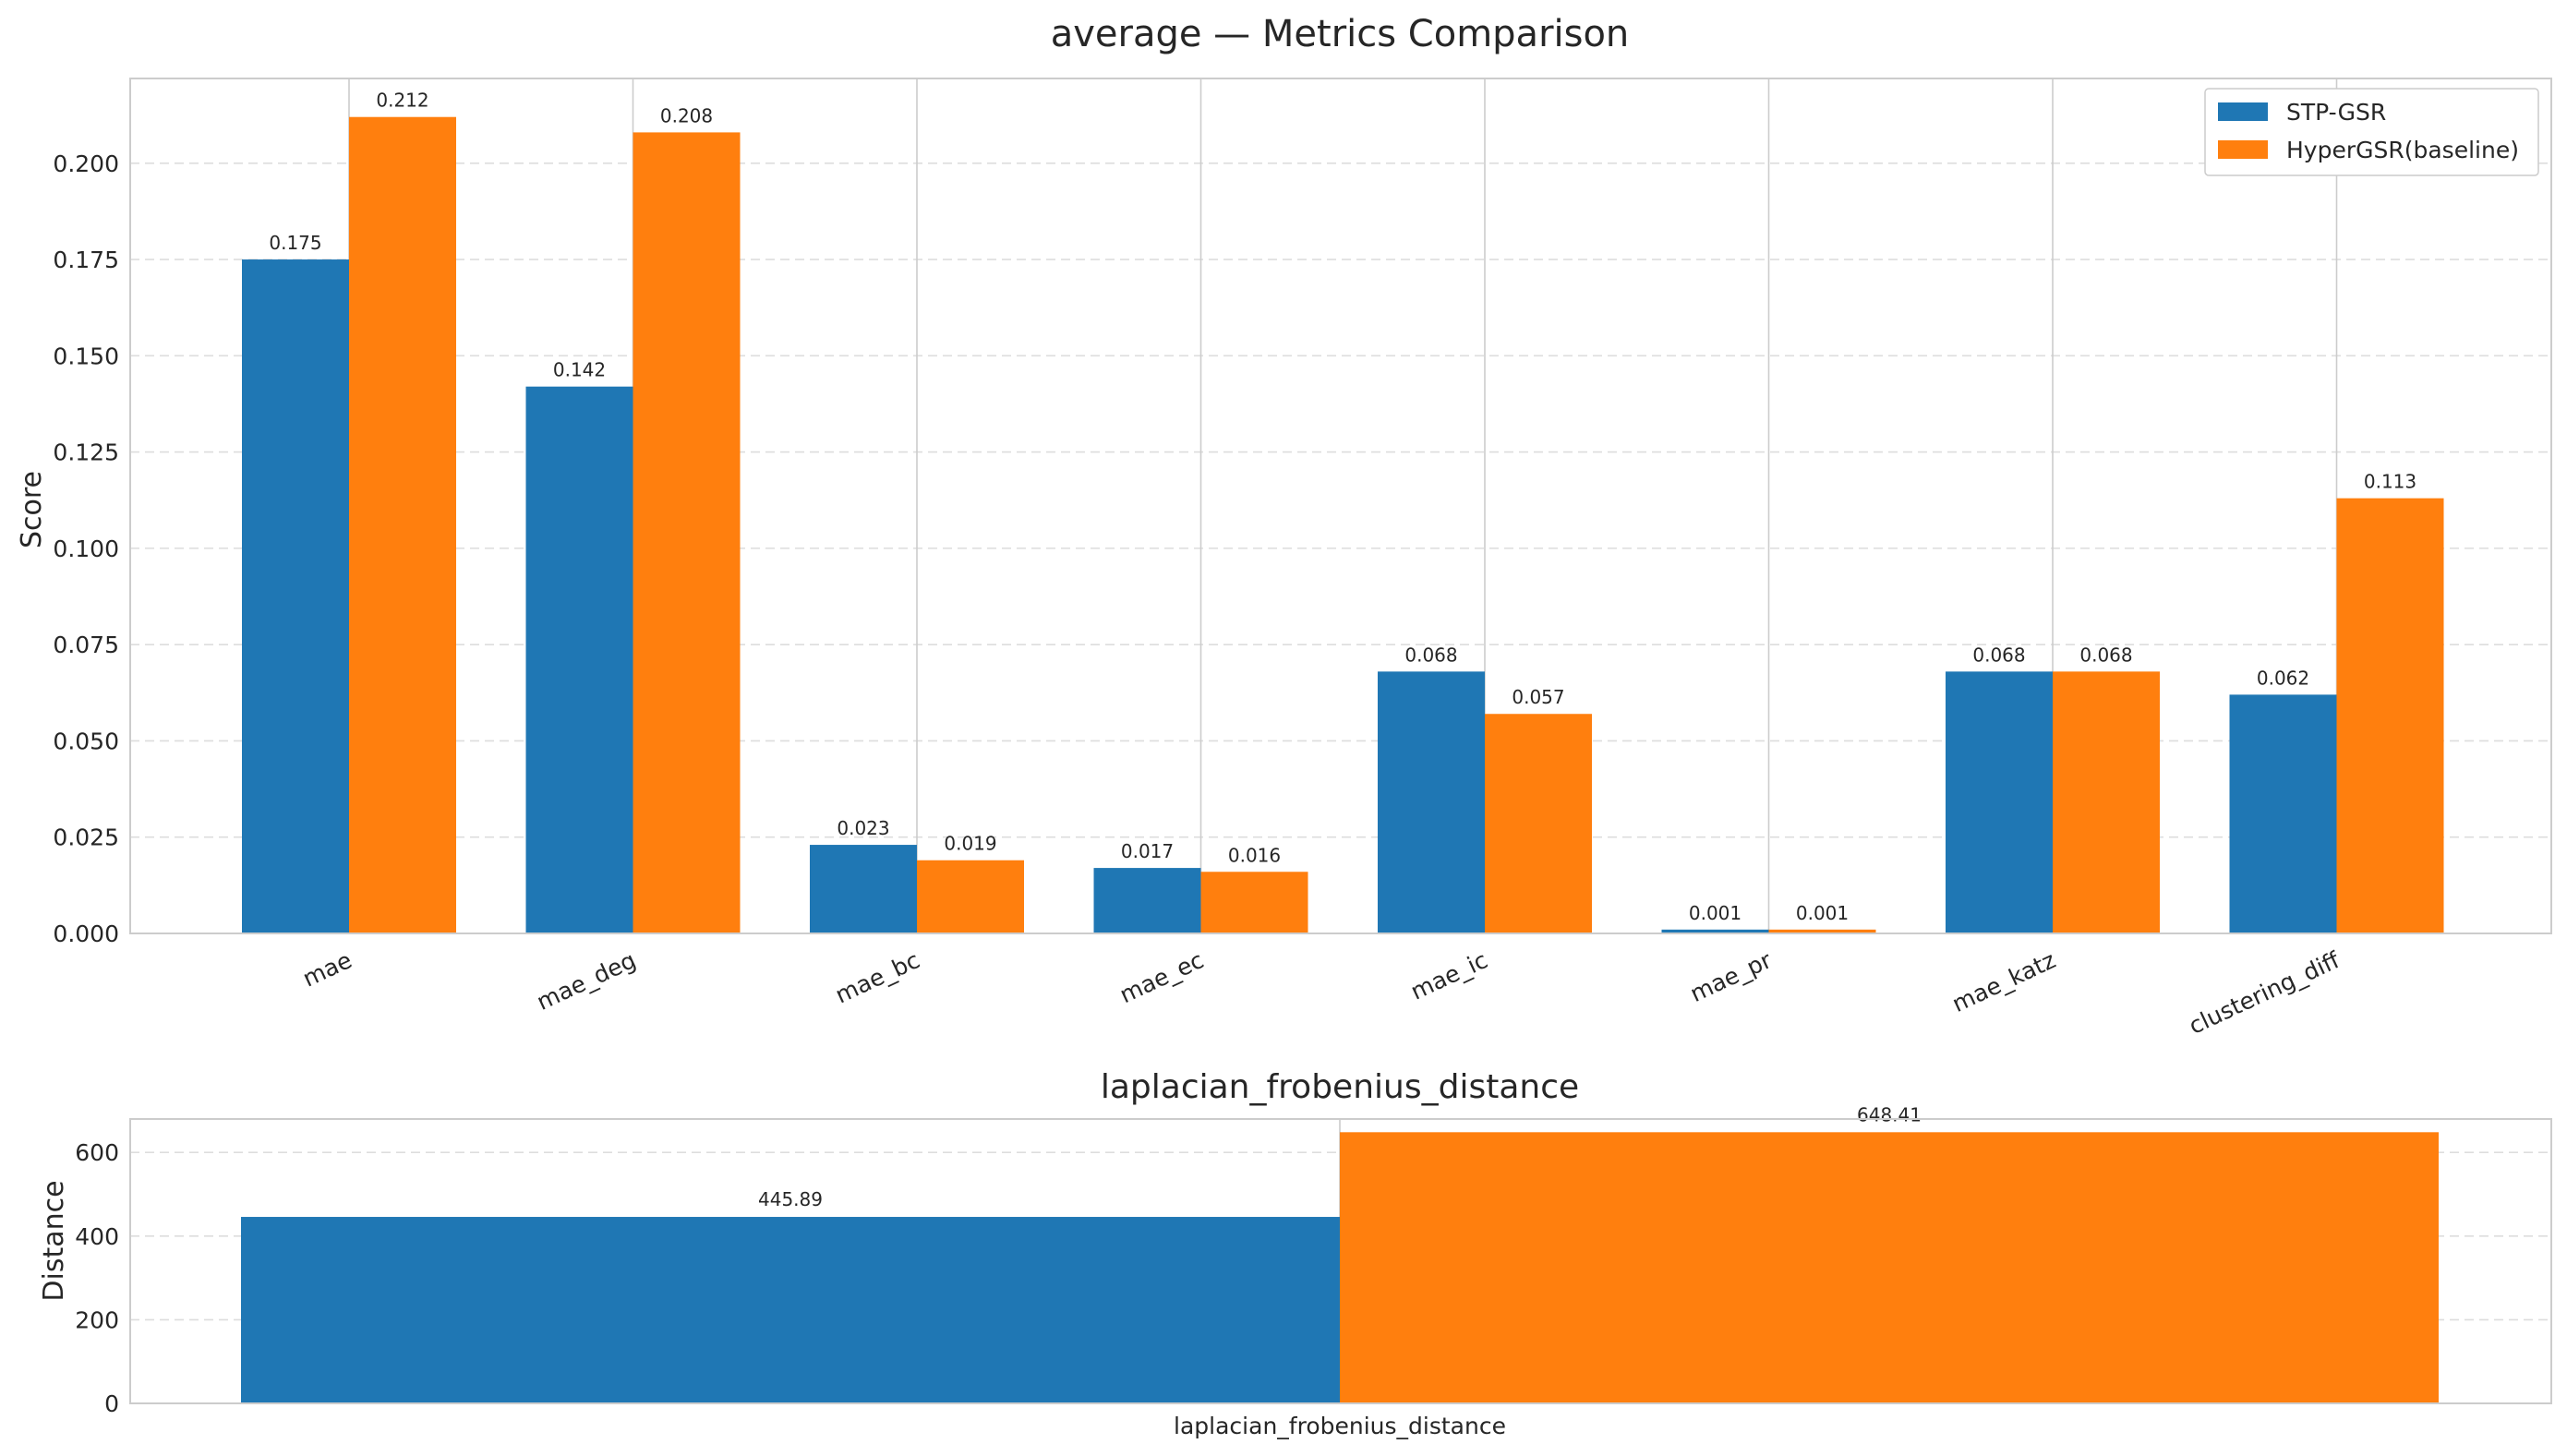 This screenshot has height=1456, width=2567. I want to click on data-label-hypergsr-mae_bc: 0.019, so click(970, 844).